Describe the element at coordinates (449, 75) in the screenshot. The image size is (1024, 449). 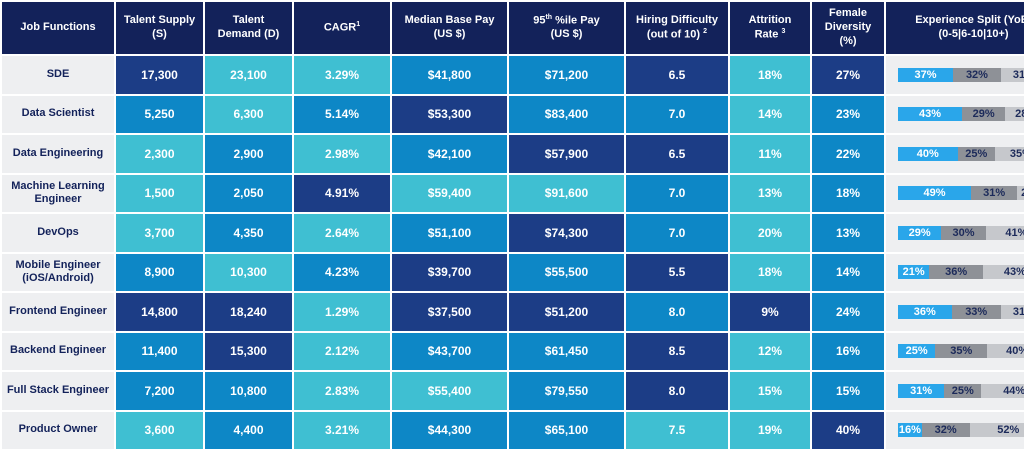
I see `median-base-pay-cell: $41,800` at that location.